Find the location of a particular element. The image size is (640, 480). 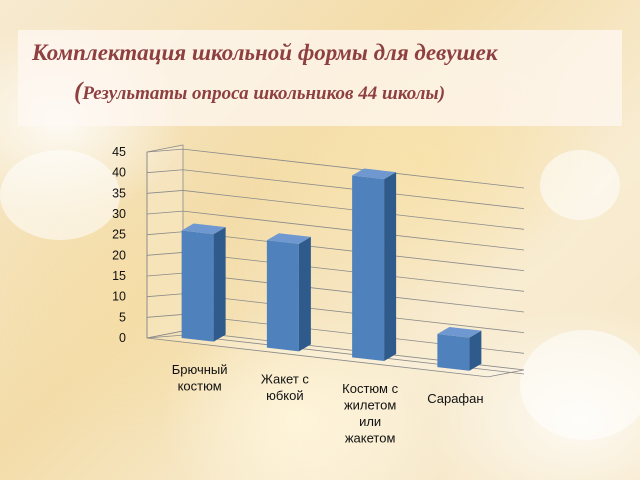

y-tick-label: 15 is located at coordinates (119, 276).